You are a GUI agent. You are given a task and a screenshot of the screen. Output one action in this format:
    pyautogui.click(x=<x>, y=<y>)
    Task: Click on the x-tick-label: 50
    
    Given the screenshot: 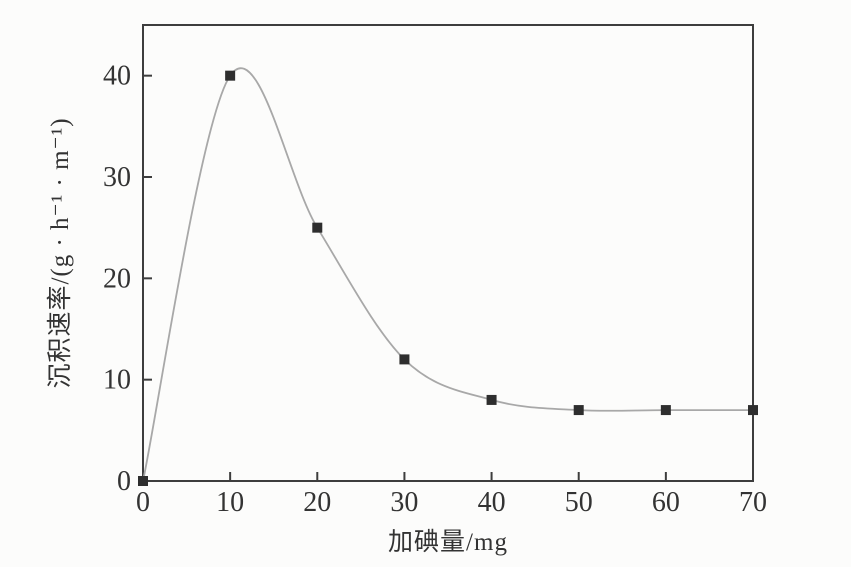 What is the action you would take?
    pyautogui.click(x=579, y=502)
    